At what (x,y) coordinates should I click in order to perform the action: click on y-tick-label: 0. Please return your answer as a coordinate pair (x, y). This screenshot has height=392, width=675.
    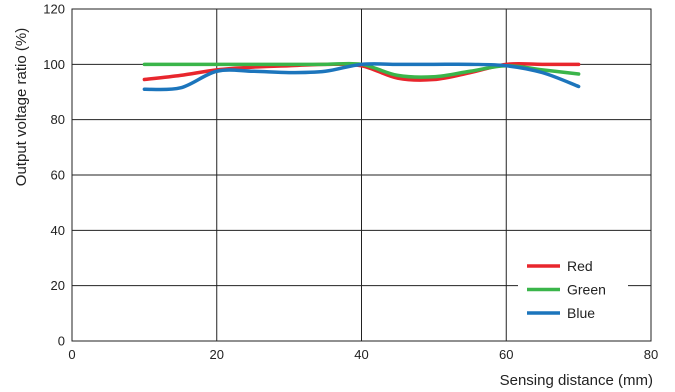
    Looking at the image, I should click on (61, 341).